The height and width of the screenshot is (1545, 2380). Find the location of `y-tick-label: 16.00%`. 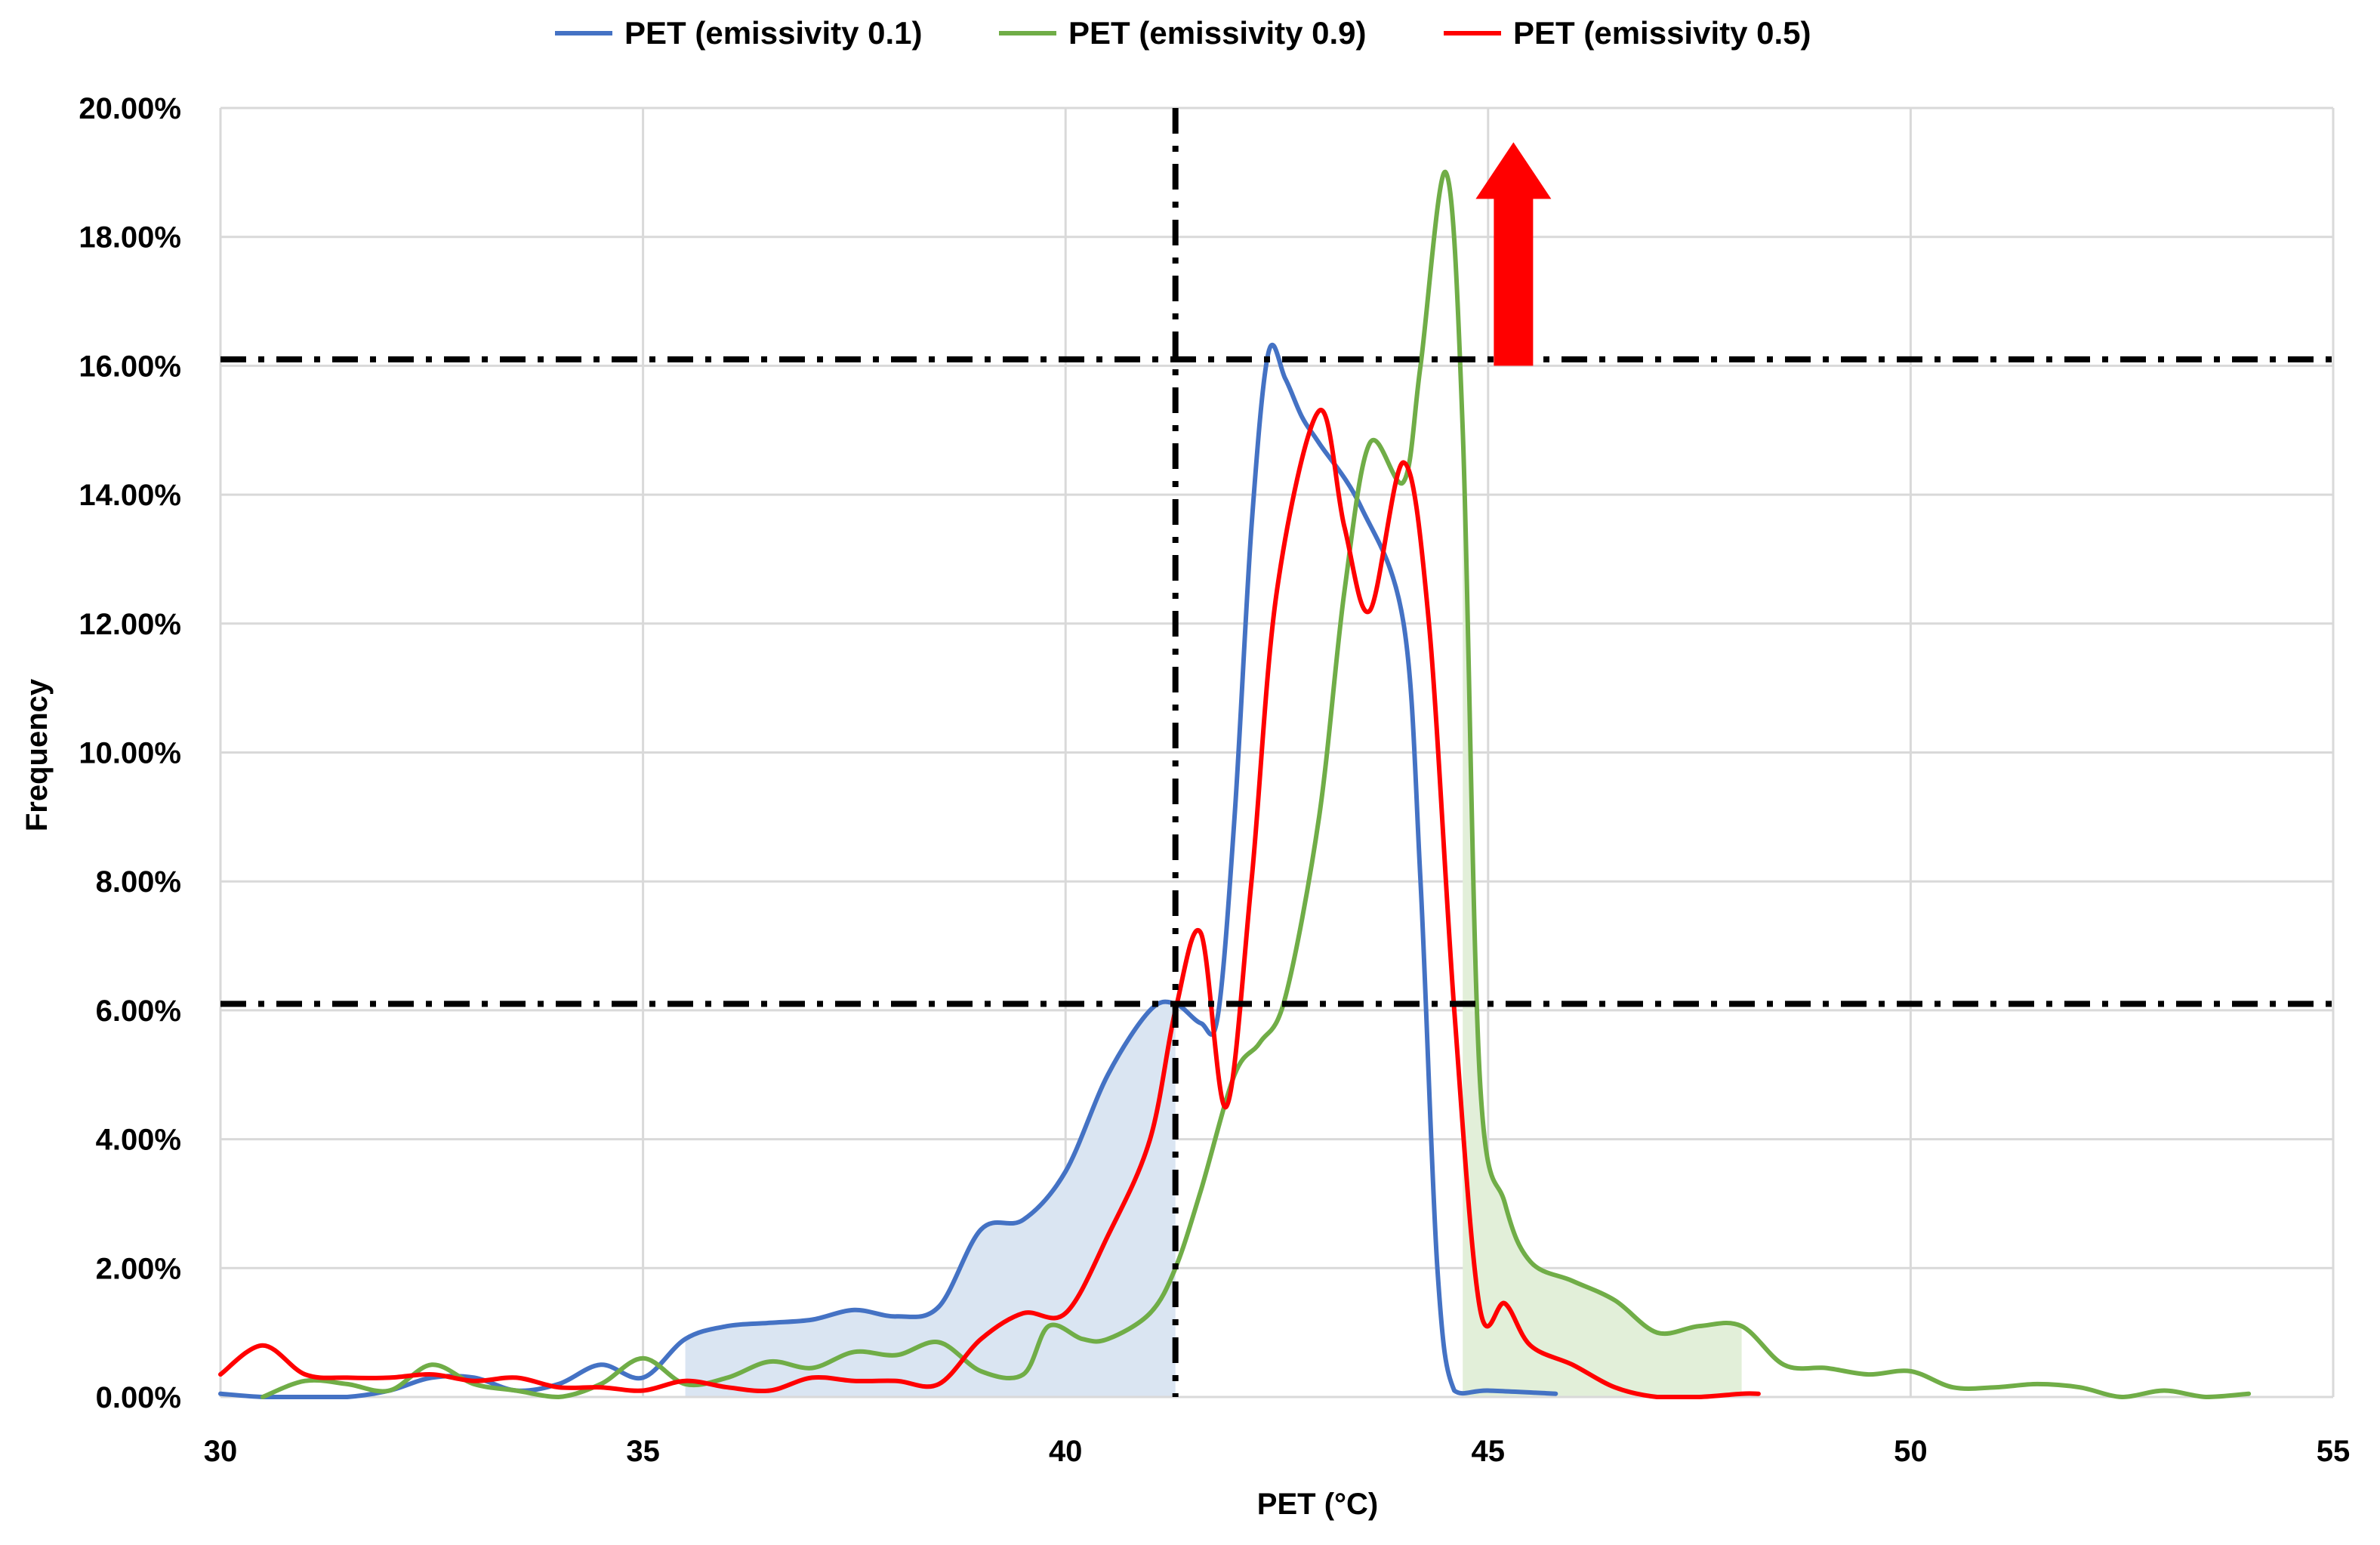

y-tick-label: 16.00% is located at coordinates (130, 366).